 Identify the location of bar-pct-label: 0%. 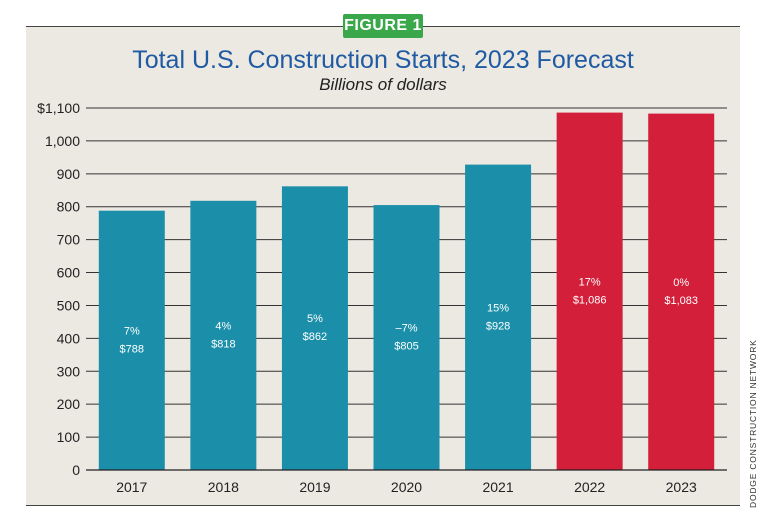
(681, 283).